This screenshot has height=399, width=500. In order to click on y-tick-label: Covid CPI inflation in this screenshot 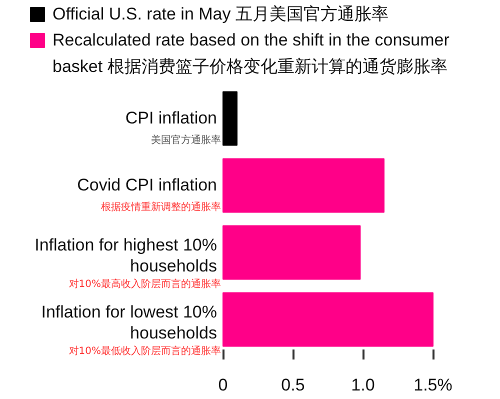, I will do `click(147, 185)`.